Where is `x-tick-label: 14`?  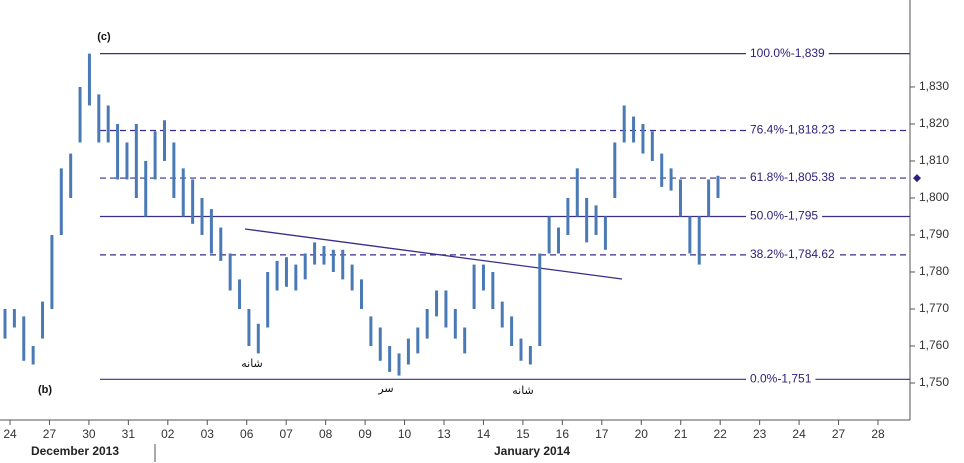 x-tick-label: 14 is located at coordinates (484, 434).